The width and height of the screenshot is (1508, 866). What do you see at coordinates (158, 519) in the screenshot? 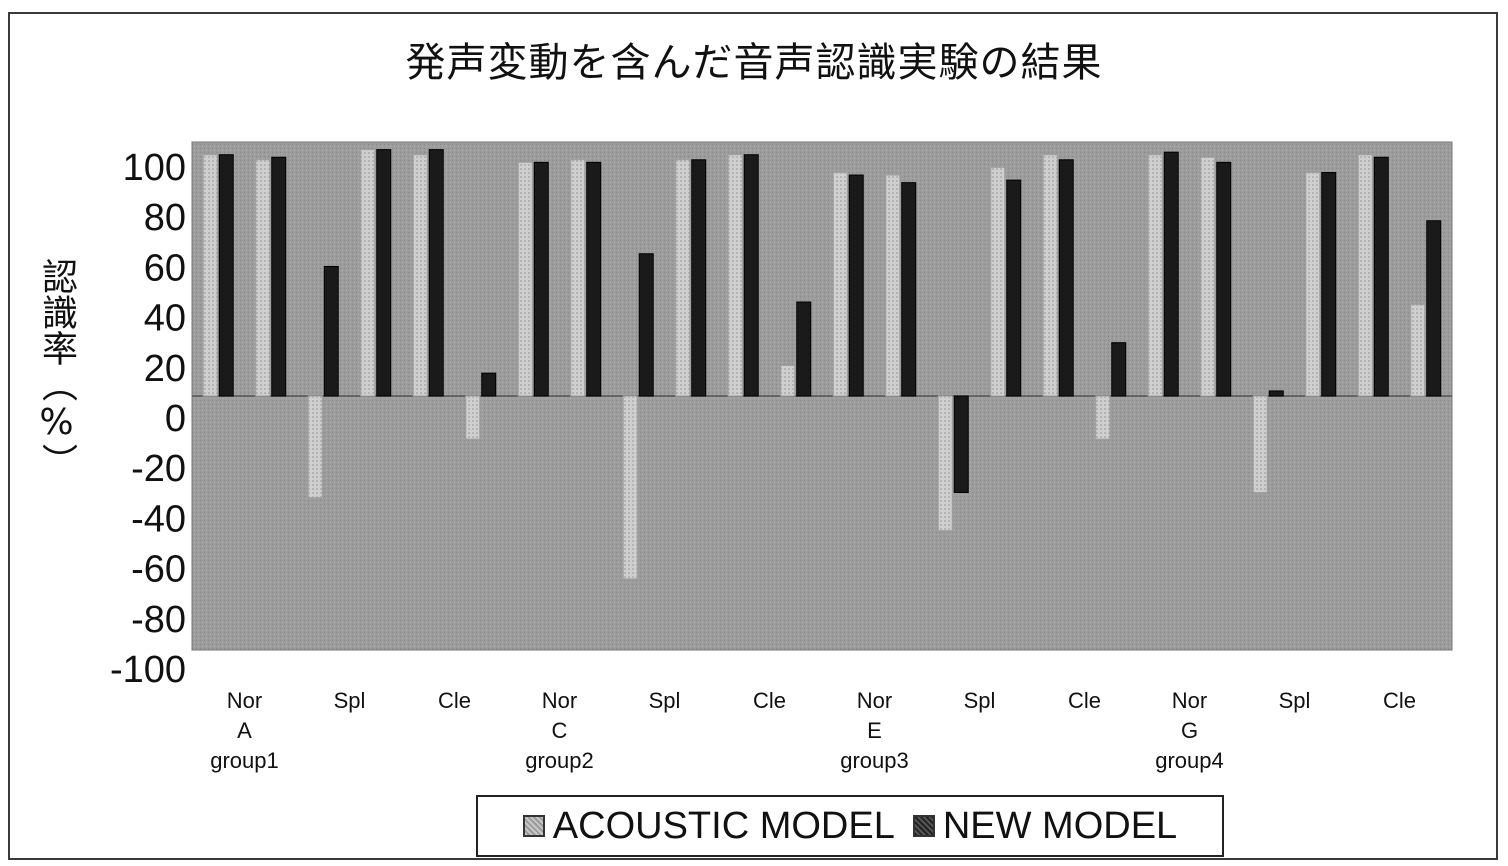
I see `y-tick-label: -40` at bounding box center [158, 519].